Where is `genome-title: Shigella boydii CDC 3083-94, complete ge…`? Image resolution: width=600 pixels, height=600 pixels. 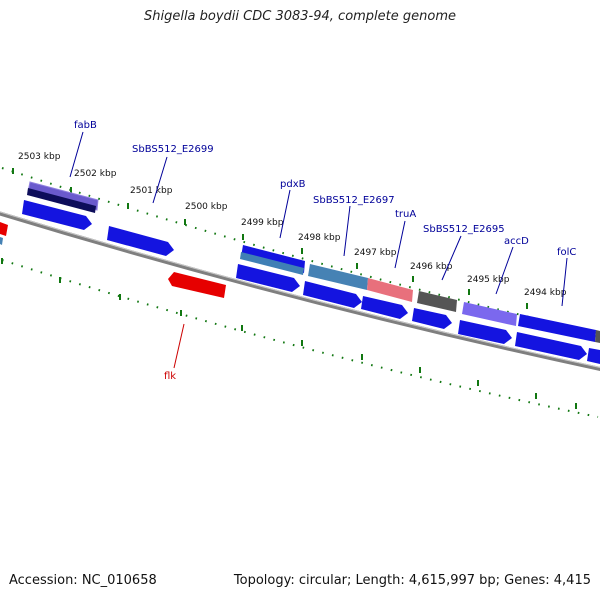
genome-title: Shigella boydii CDC 3083-94, complete ge… is located at coordinates (300, 16).